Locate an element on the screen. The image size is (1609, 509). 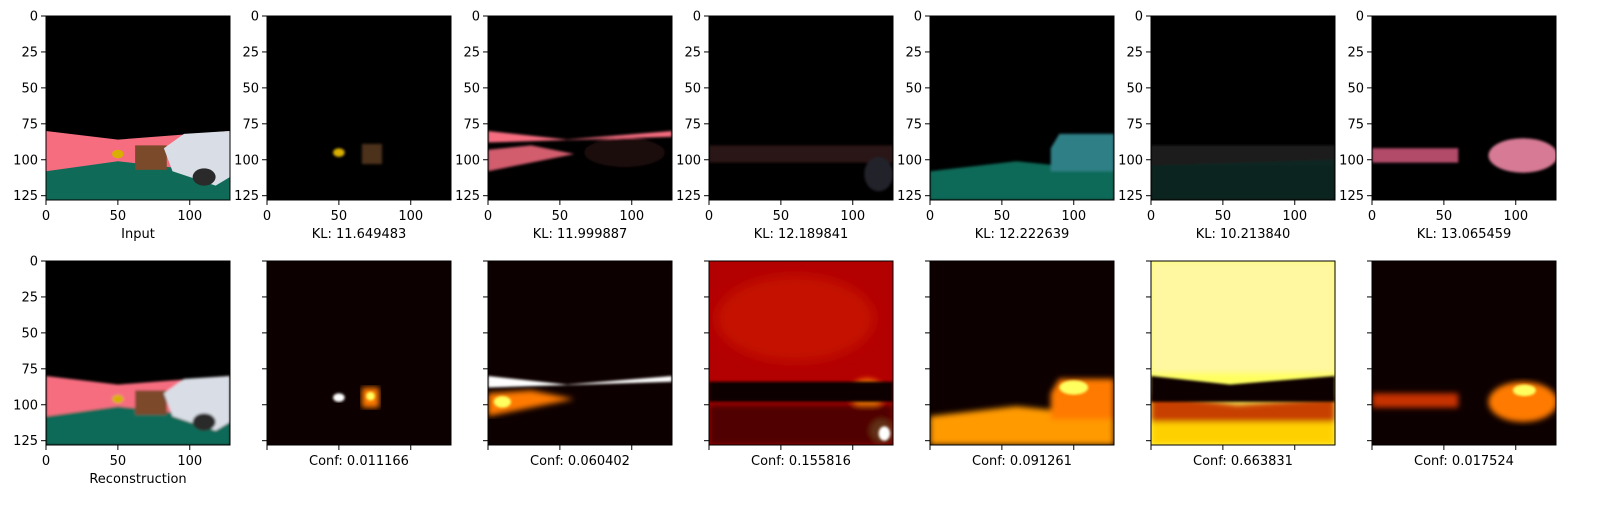
panel-label: KL: 11.649483 is located at coordinates (359, 234).